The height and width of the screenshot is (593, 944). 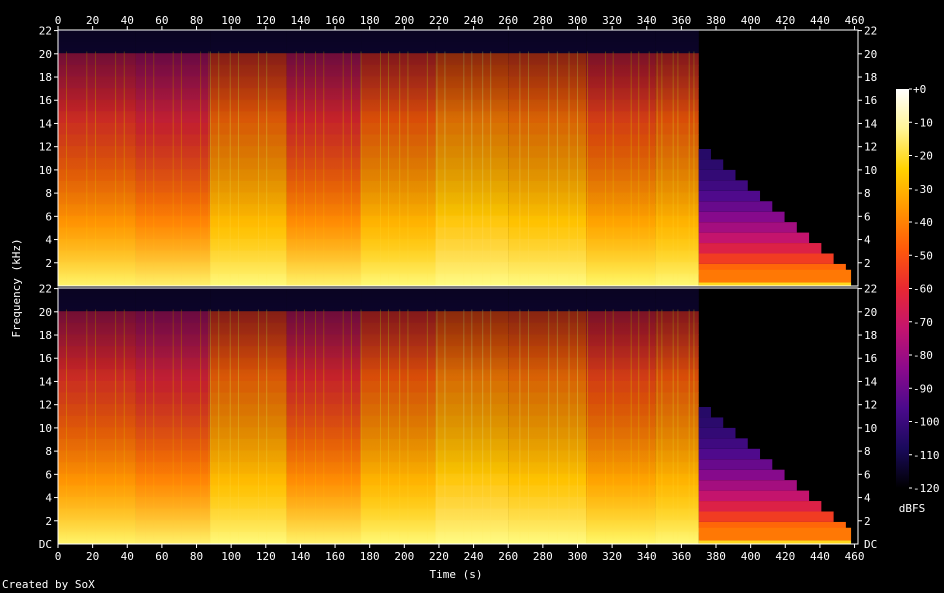 I want to click on y-tick-label-right: 2, so click(x=867, y=263).